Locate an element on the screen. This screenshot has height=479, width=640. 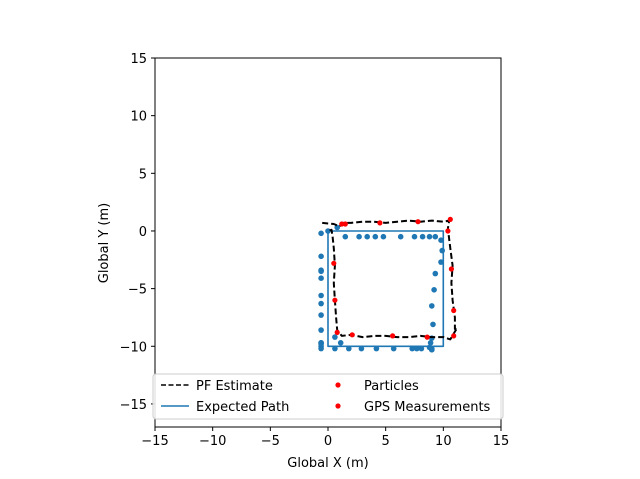
x-tick-label: −10 is located at coordinates (212, 441).